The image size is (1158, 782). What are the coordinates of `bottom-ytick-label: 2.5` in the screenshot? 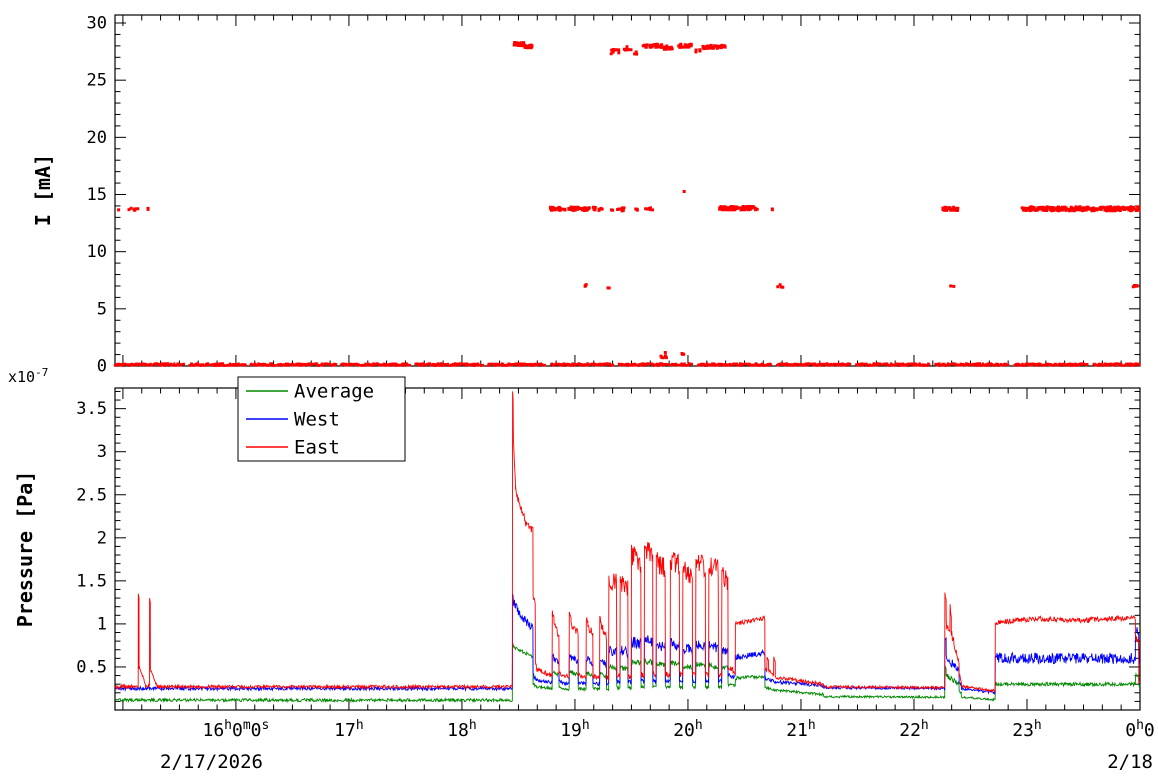 It's located at (91, 495).